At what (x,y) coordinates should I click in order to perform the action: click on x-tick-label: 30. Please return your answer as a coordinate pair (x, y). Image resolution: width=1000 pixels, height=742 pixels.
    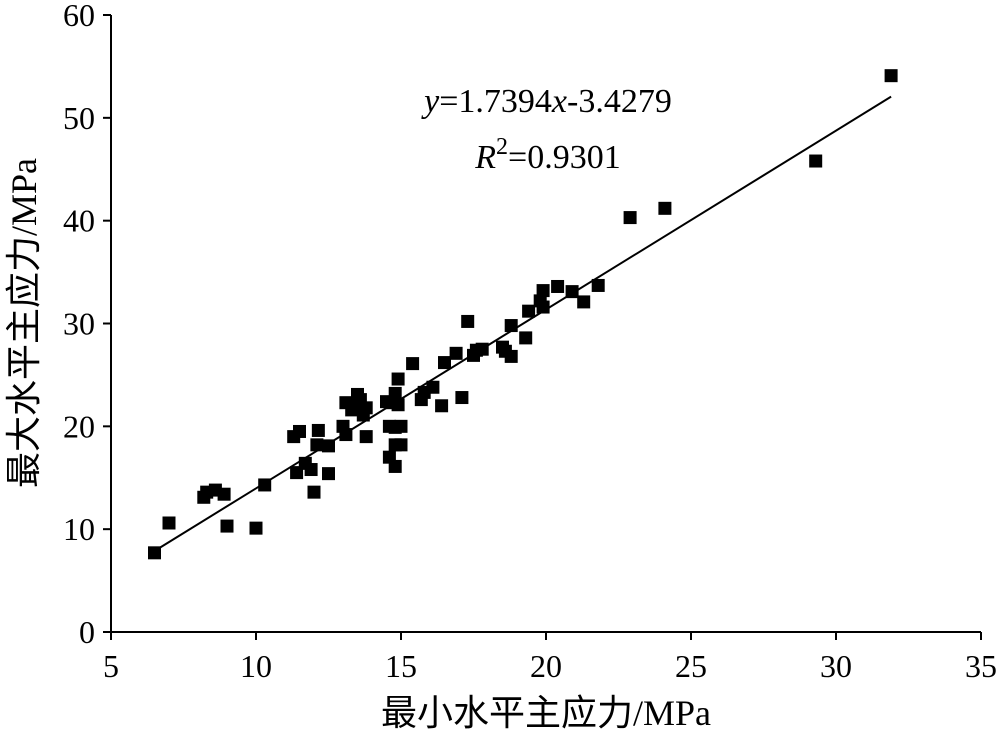
    Looking at the image, I should click on (836, 666).